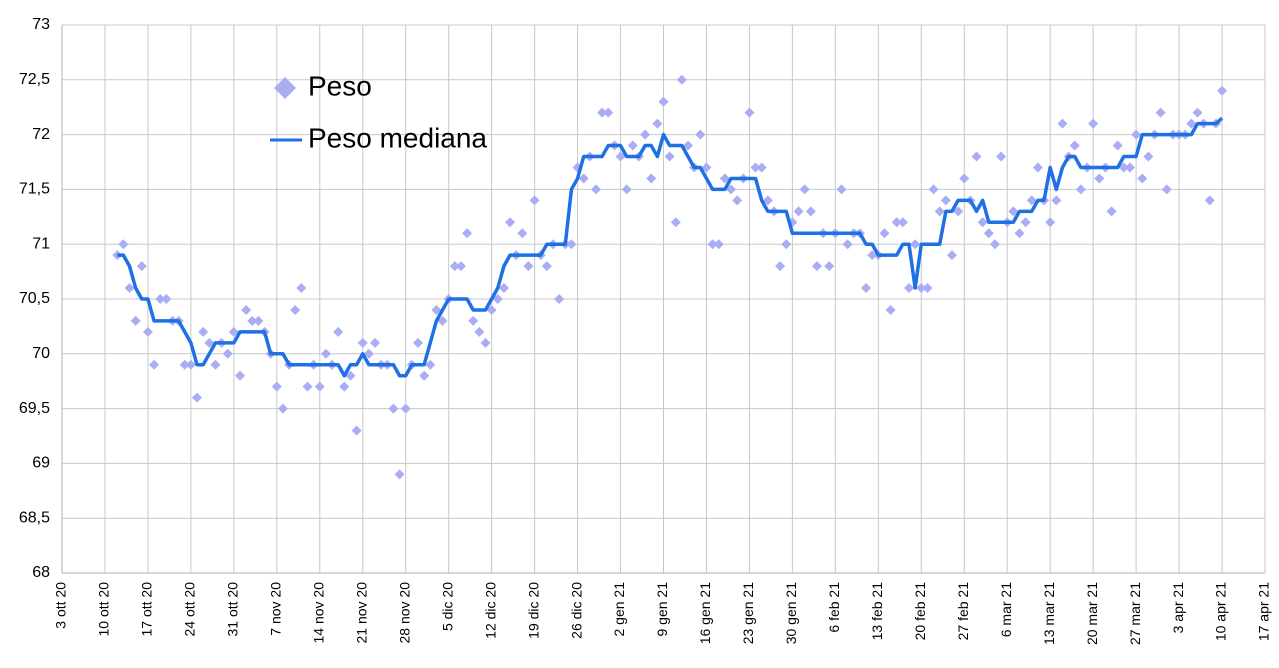  Describe the element at coordinates (920, 611) in the screenshot. I see `x-tick-label: 20 feb 21` at that location.